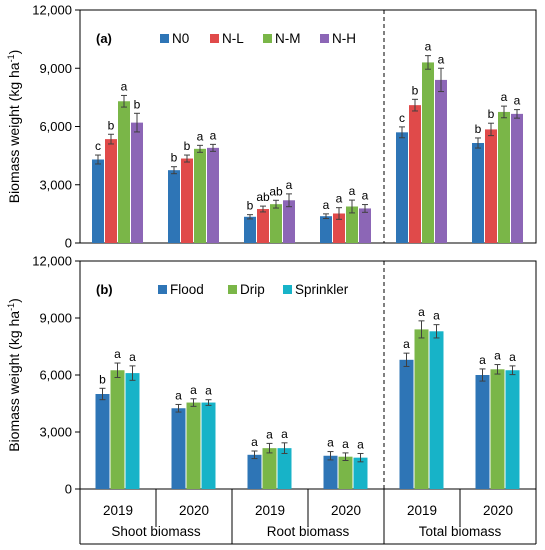 Image resolution: width=545 pixels, height=550 pixels. I want to click on legend-label: N-H, so click(344, 38).